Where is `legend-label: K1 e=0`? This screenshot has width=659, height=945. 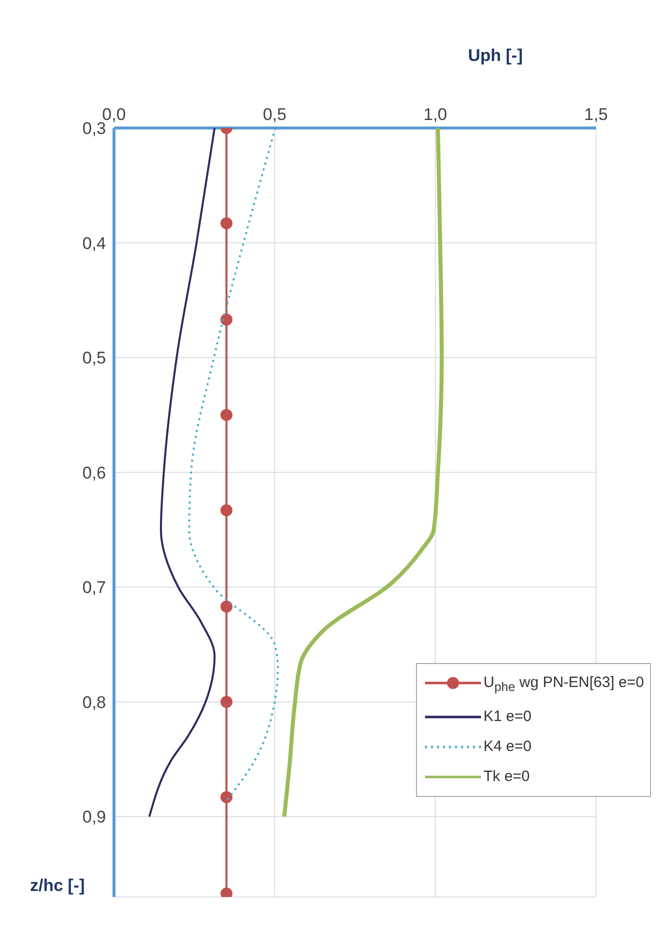
legend-label: K1 e=0 is located at coordinates (507, 716).